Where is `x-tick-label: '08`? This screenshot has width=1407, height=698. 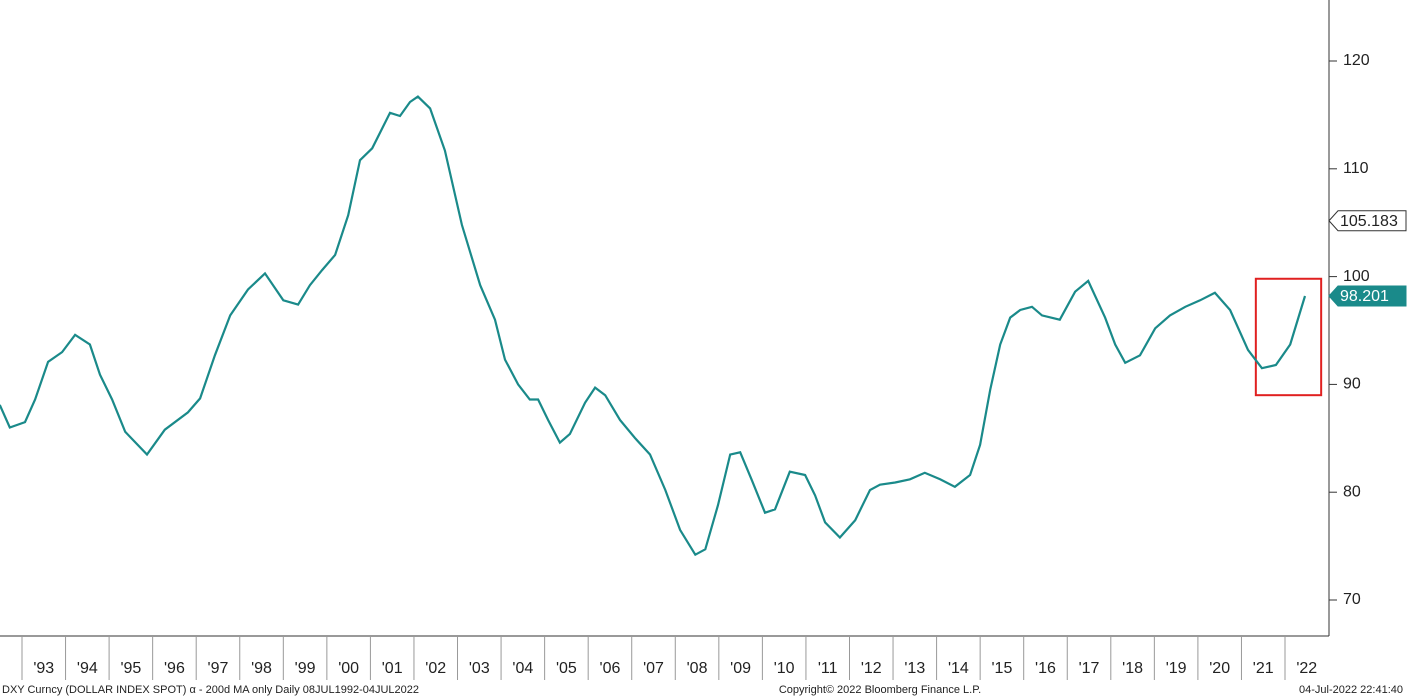 x-tick-label: '08 is located at coordinates (697, 668).